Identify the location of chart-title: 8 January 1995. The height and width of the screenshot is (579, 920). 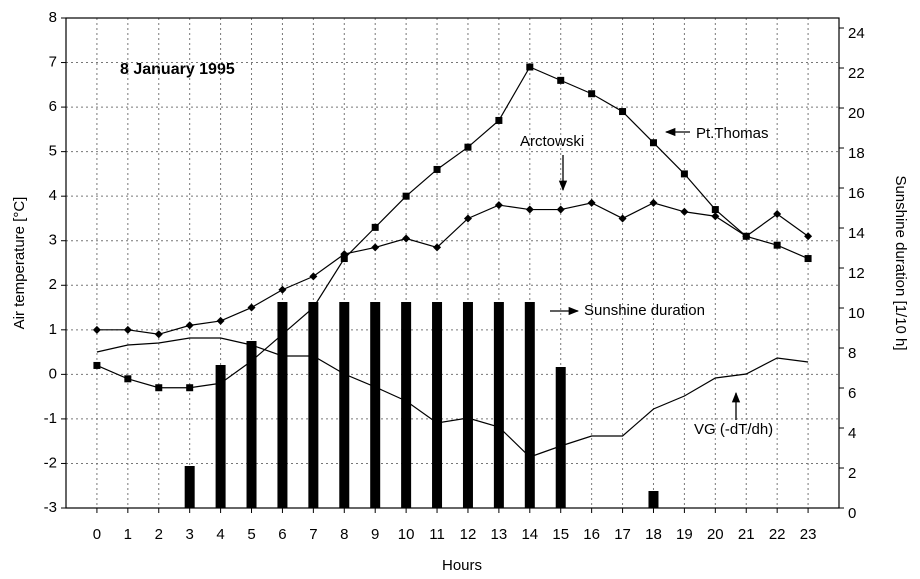
(177, 69).